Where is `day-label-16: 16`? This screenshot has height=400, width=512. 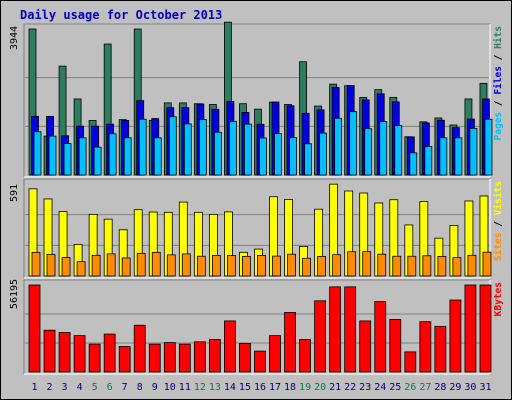 day-label-16: 16 is located at coordinates (260, 387).